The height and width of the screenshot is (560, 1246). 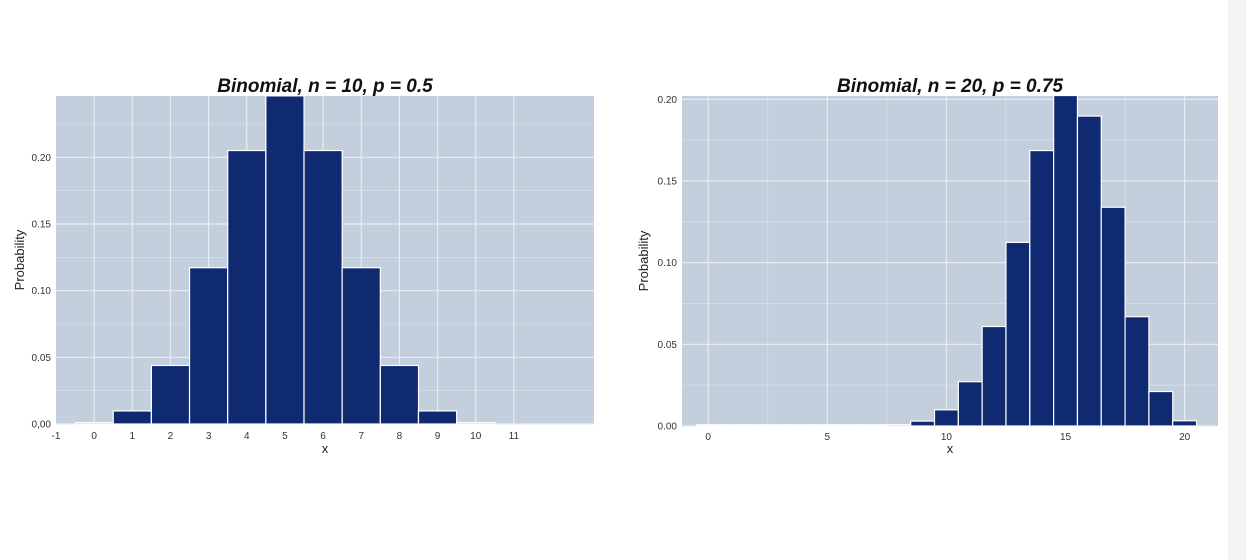 What do you see at coordinates (950, 86) in the screenshot?
I see `chart-title: Binomial, n = 20, p = 0.75` at bounding box center [950, 86].